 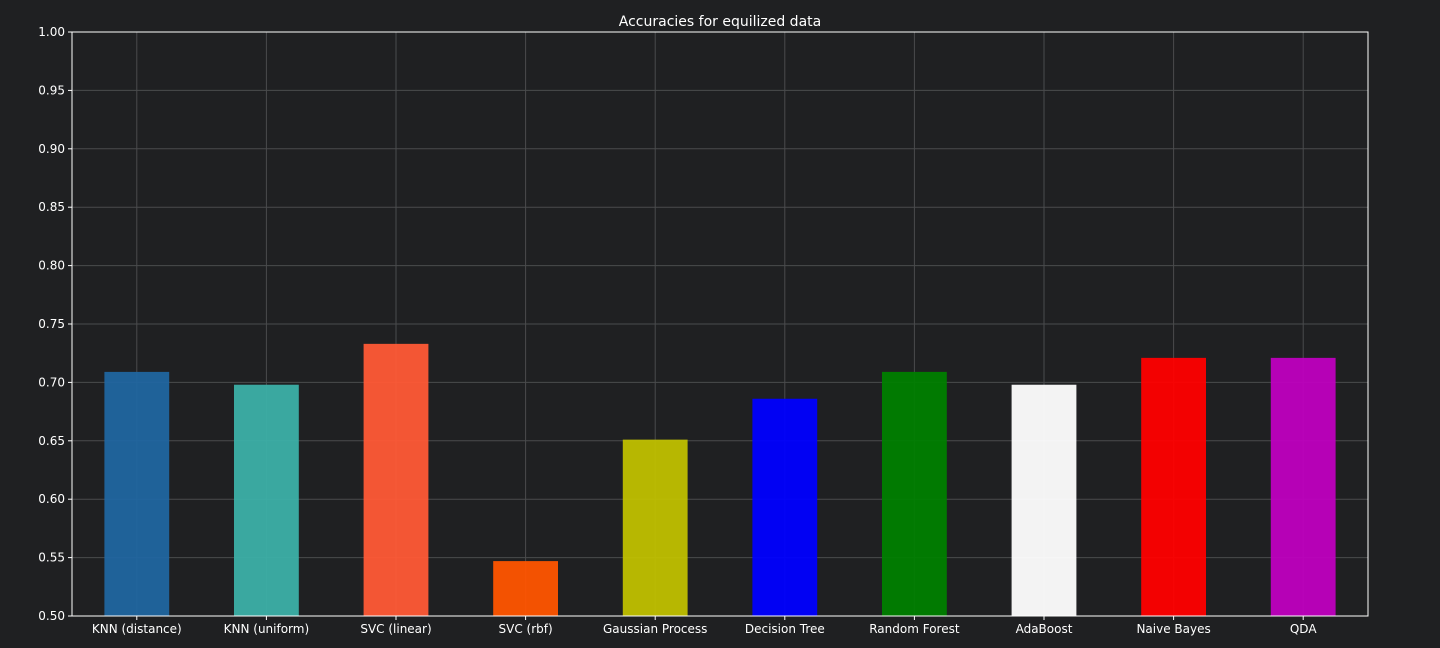 What do you see at coordinates (655, 527) in the screenshot?
I see `bar-gaussian-process` at bounding box center [655, 527].